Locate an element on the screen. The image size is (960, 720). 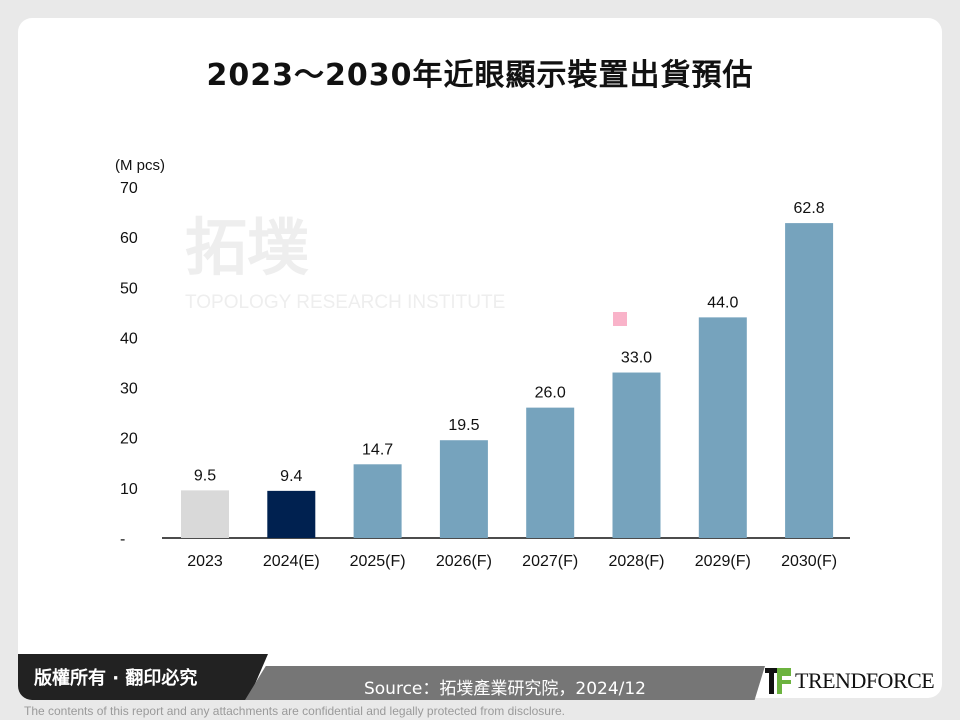
data-label: 26.0 is located at coordinates (550, 393).